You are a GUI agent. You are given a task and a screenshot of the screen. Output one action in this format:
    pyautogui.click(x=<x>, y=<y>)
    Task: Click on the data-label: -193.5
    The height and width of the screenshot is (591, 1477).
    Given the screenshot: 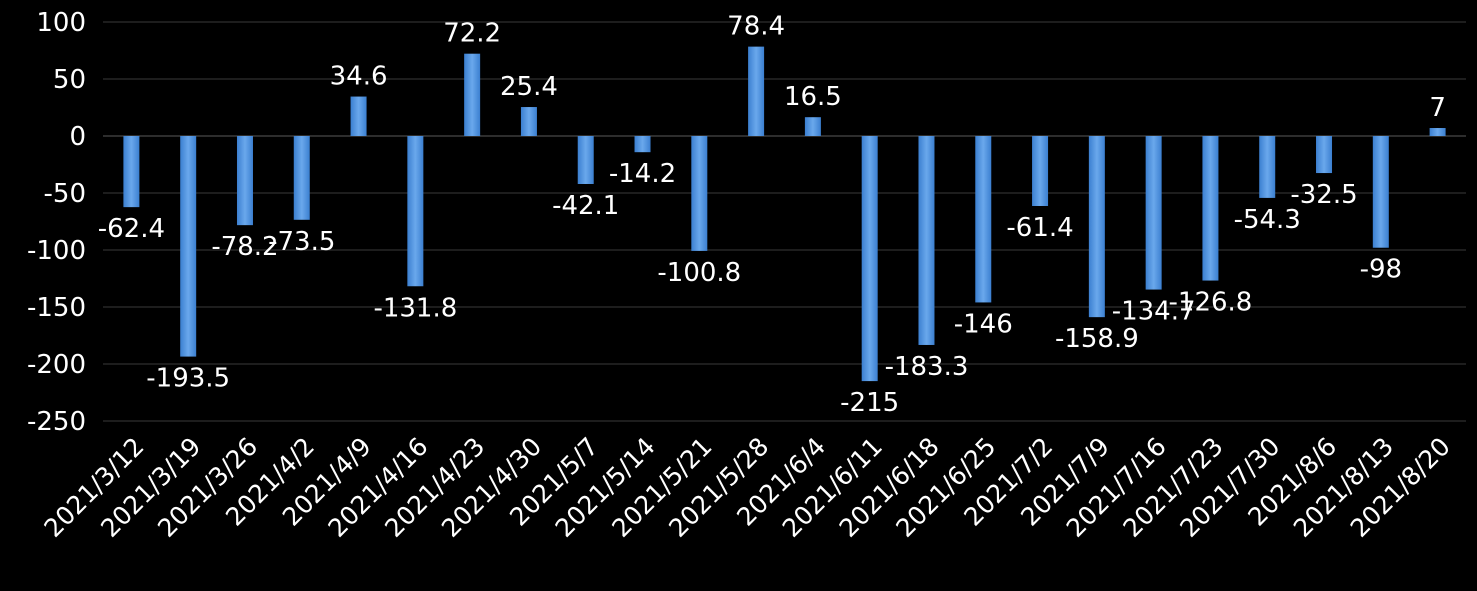 What is the action you would take?
    pyautogui.click(x=188, y=379)
    